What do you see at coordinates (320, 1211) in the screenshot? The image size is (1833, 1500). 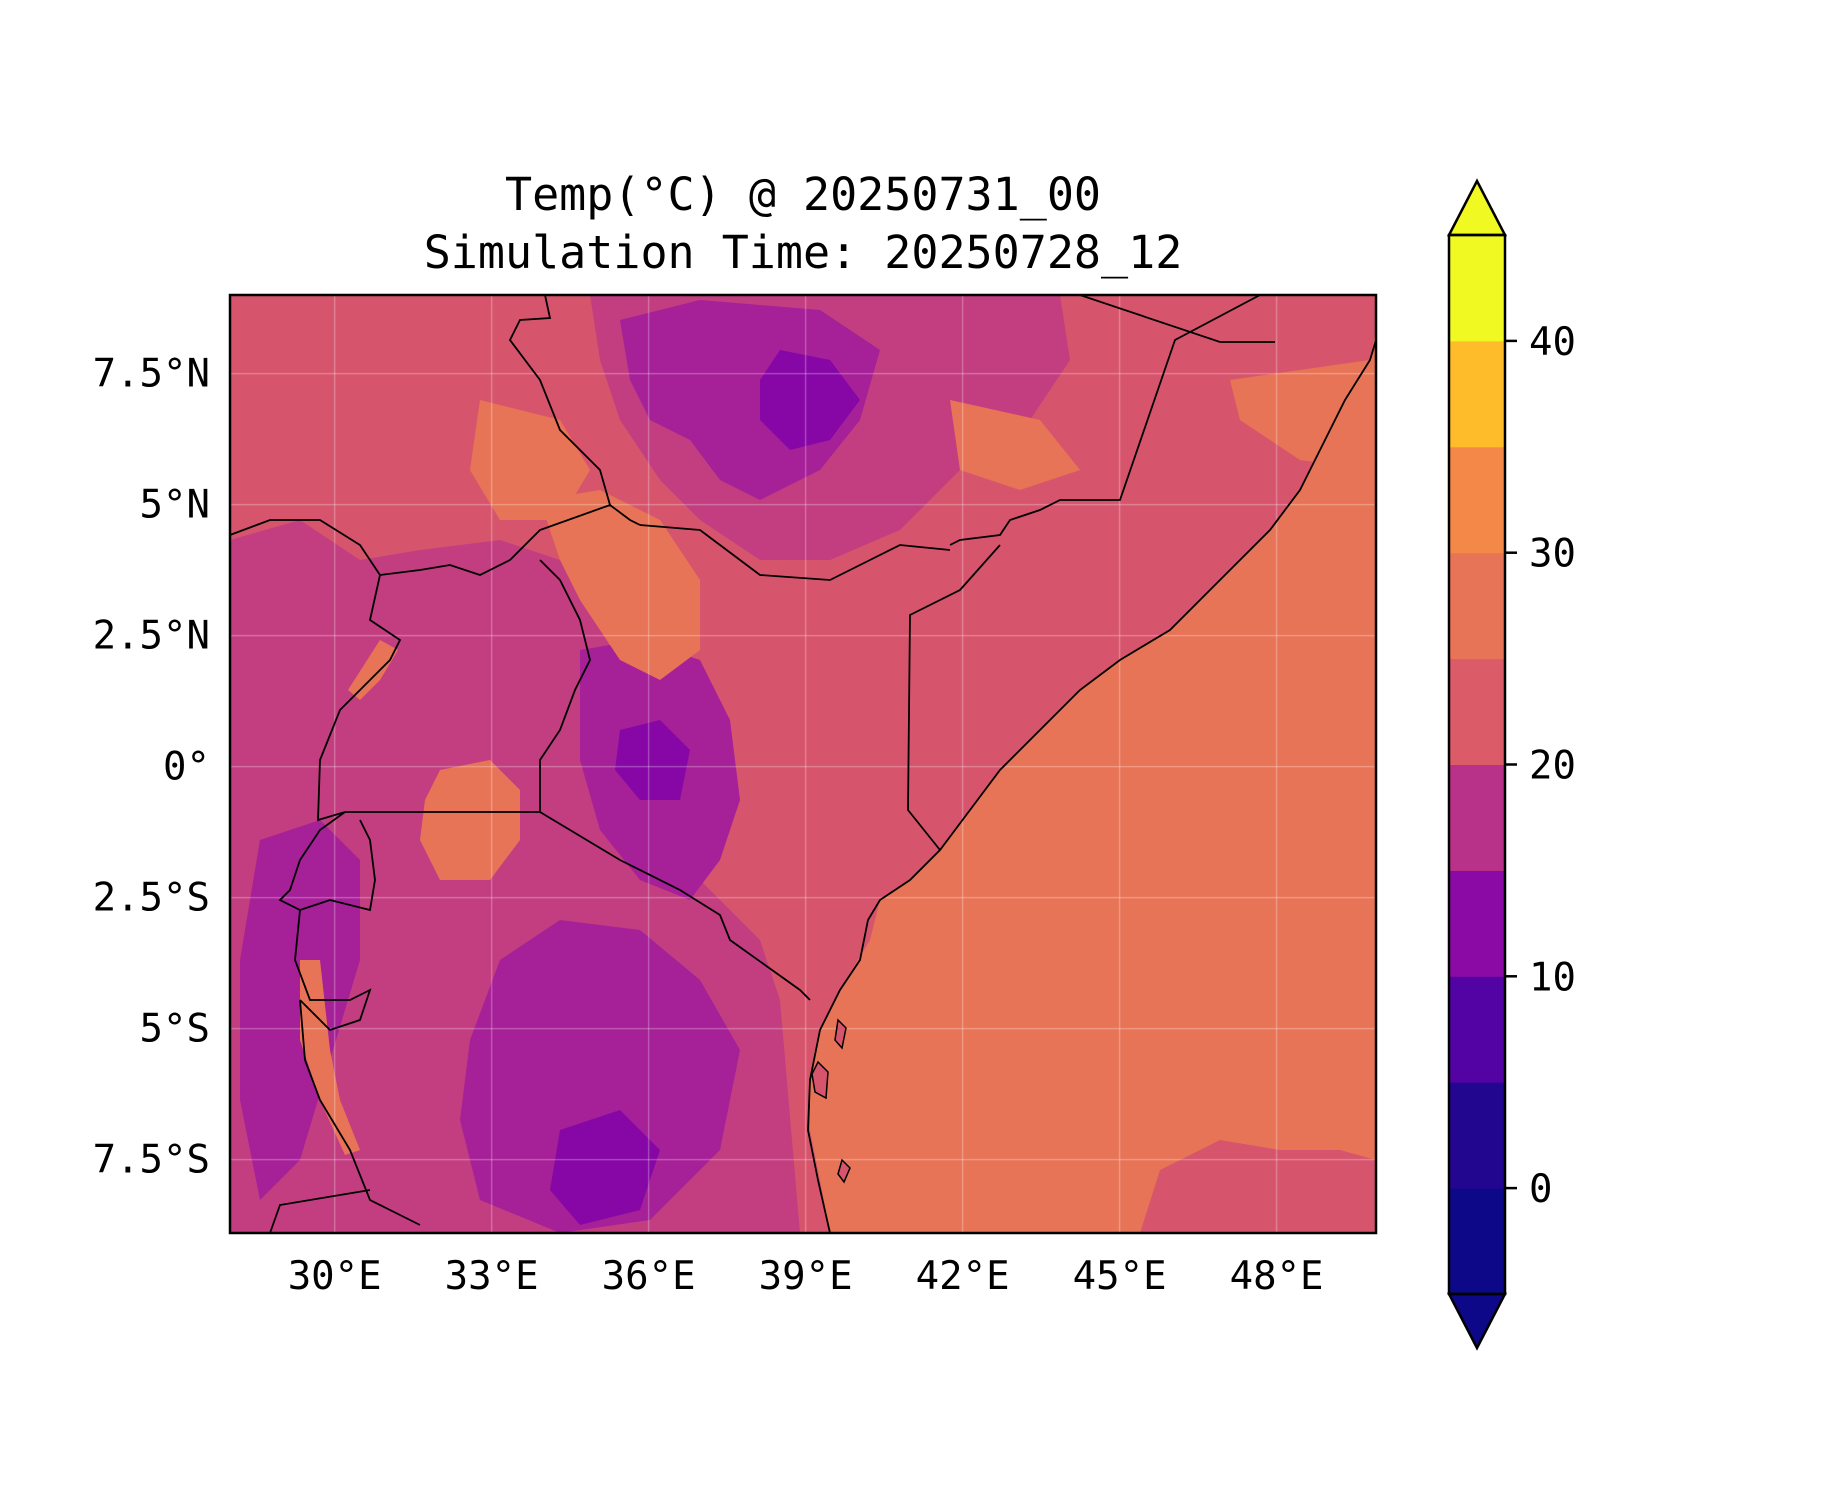 I see `zambia-border` at bounding box center [320, 1211].